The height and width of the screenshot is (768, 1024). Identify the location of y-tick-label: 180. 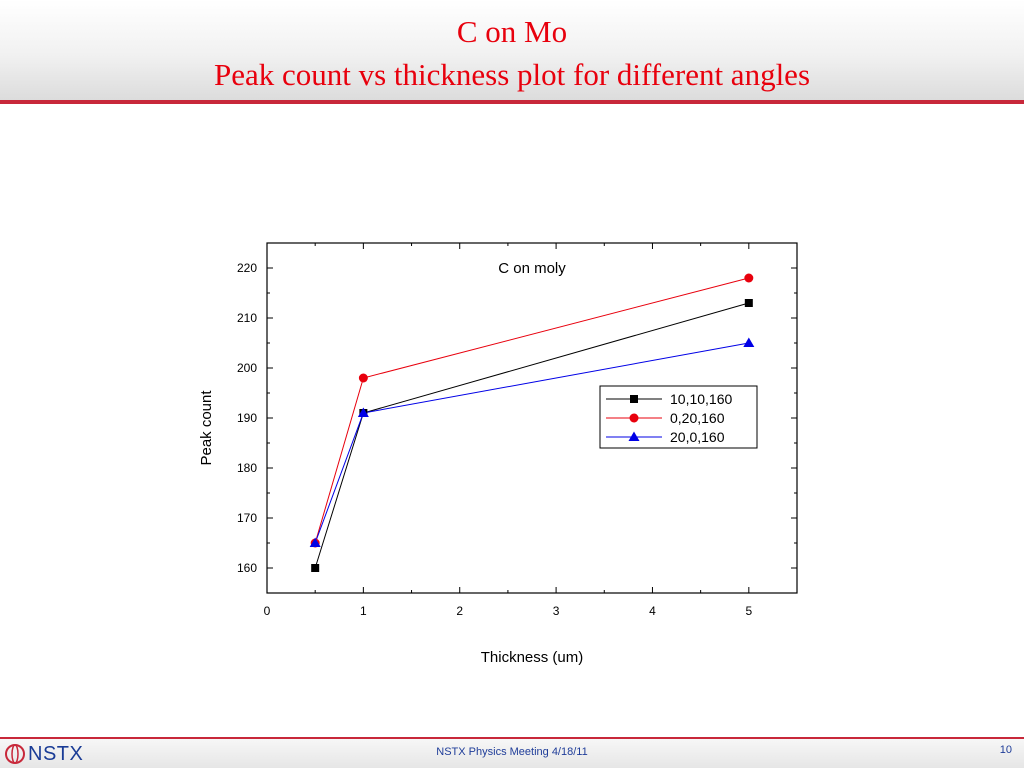
(247, 468).